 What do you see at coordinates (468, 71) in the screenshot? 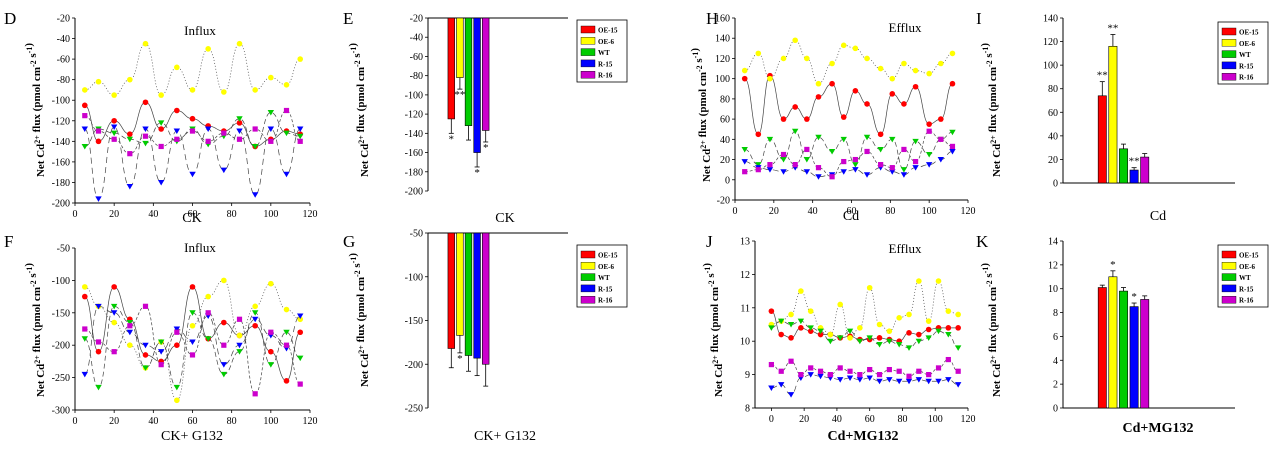
I see `bar-wt` at bounding box center [468, 71].